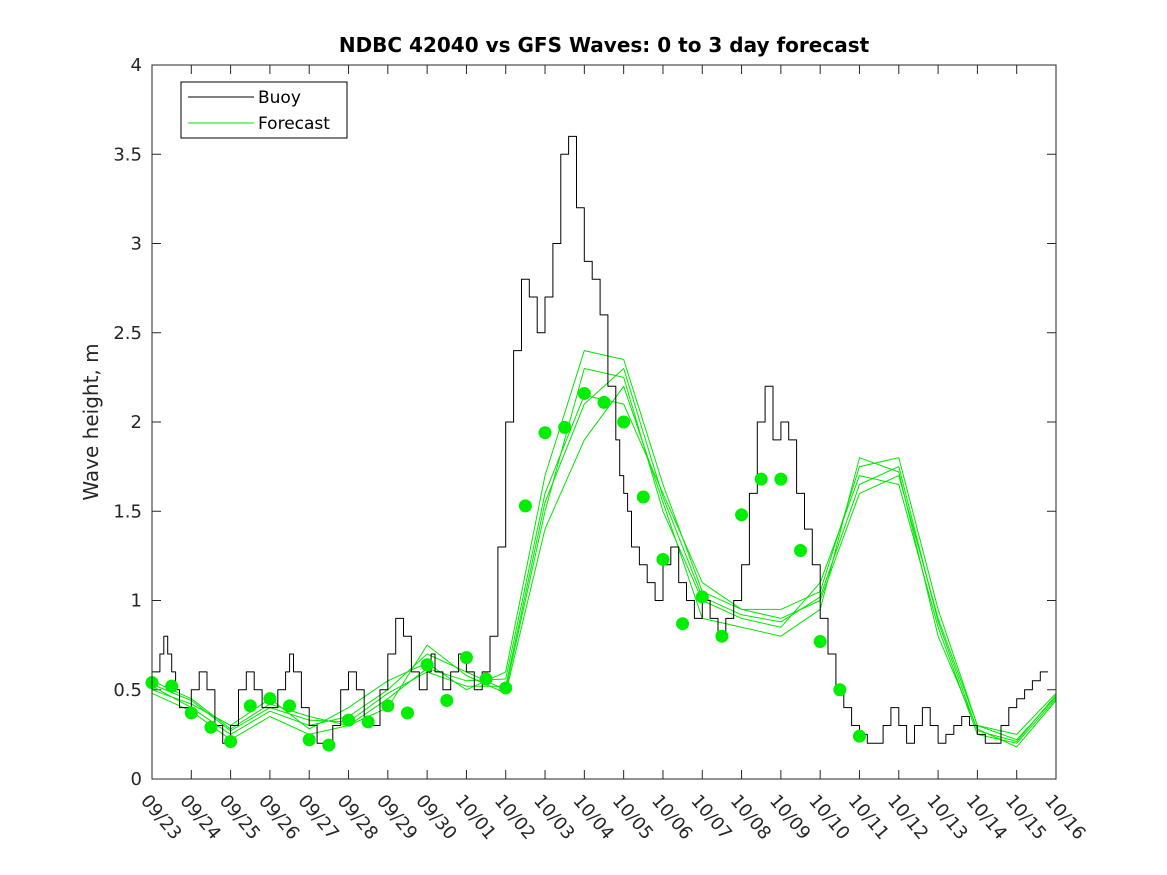 Image resolution: width=1167 pixels, height=875 pixels. What do you see at coordinates (750, 817) in the screenshot?
I see `x-tick-label: 10/08` at bounding box center [750, 817].